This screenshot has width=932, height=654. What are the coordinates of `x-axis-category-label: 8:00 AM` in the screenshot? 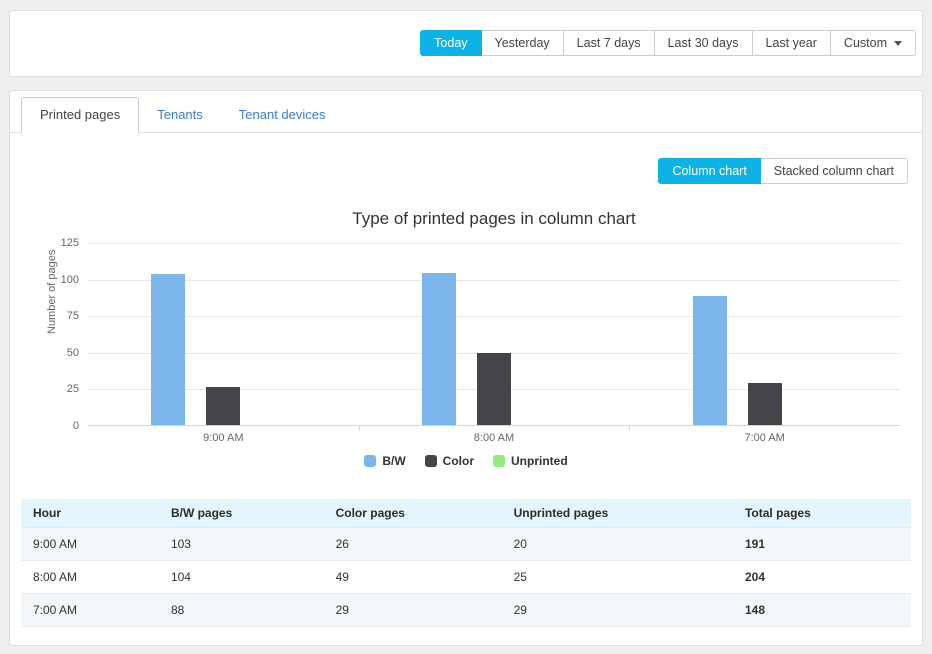 It's located at (494, 438).